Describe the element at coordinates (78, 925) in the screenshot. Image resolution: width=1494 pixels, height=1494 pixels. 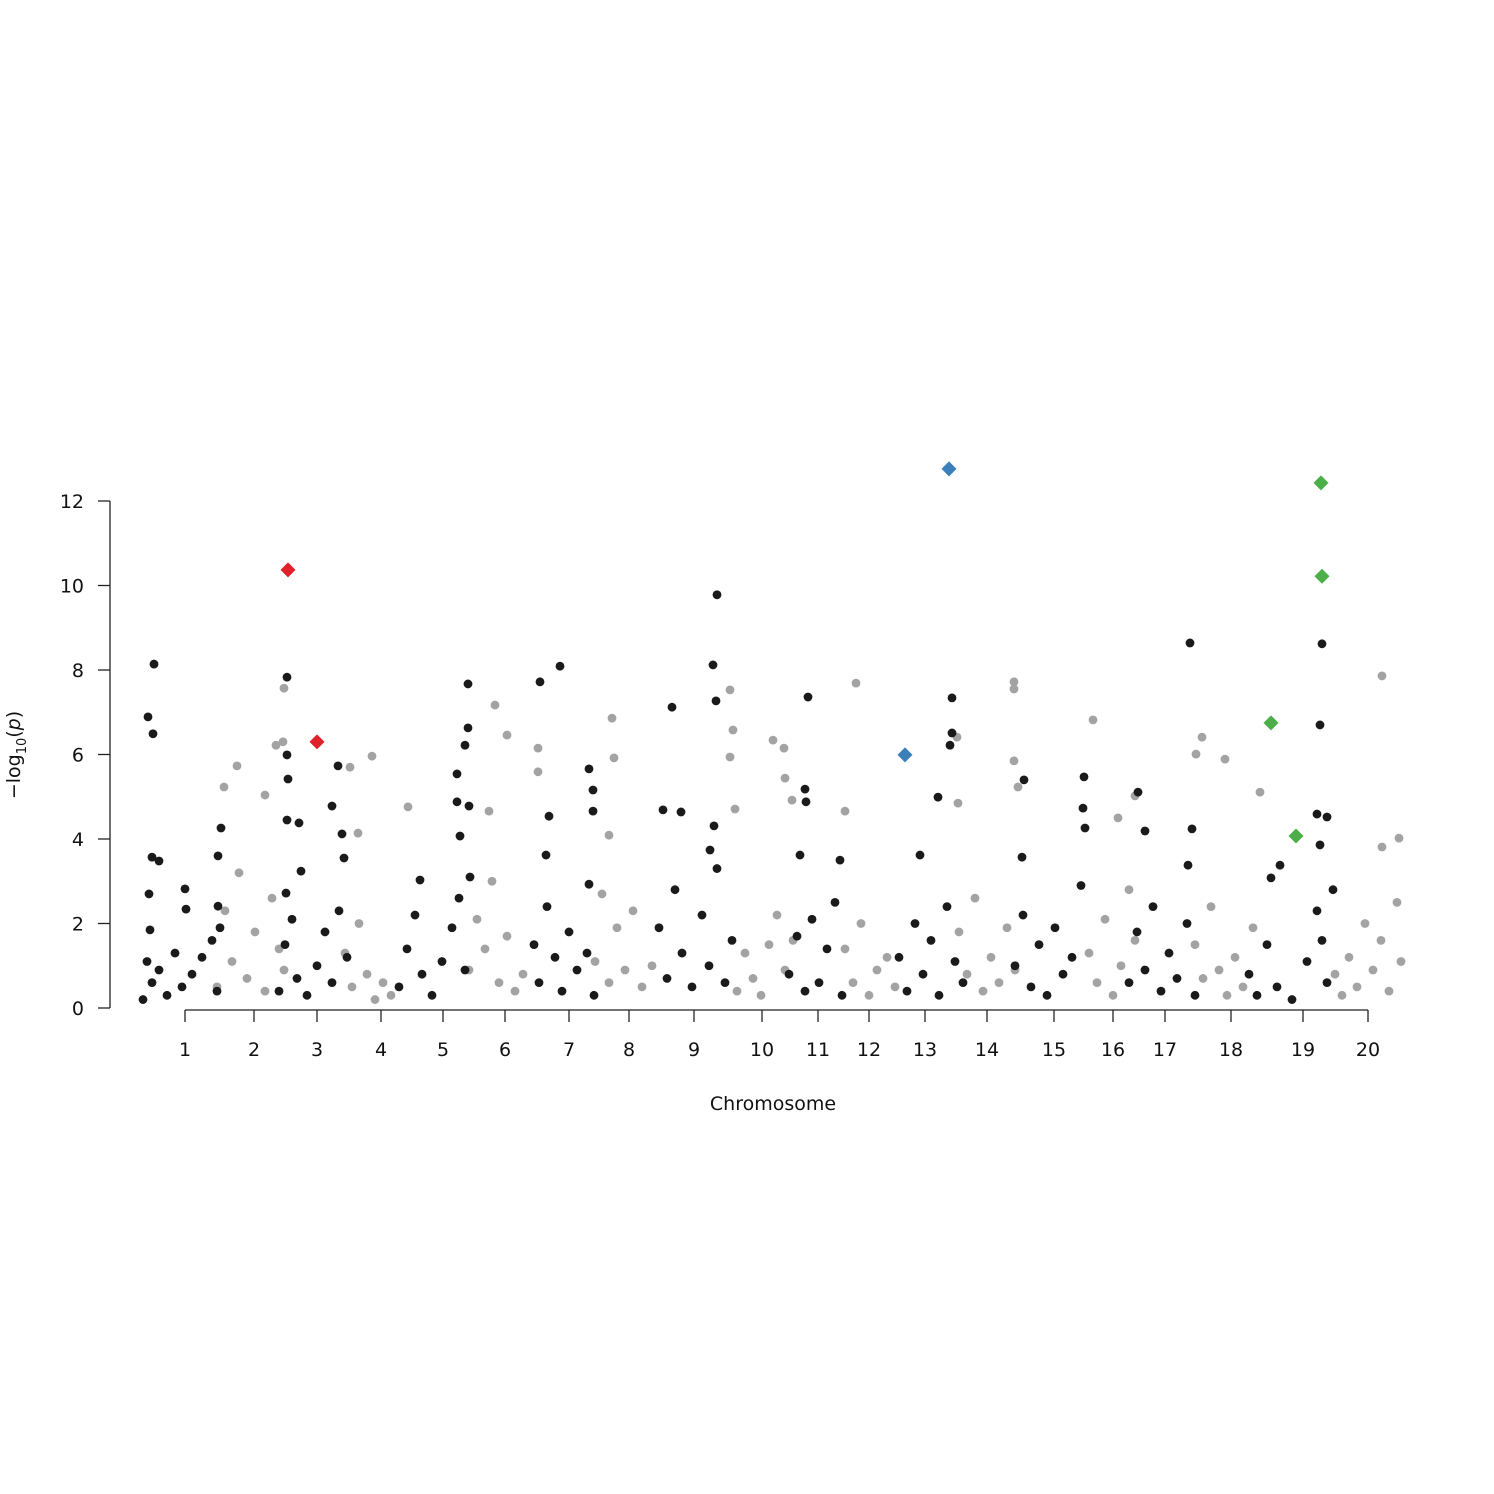
I see `y-tick-label: 2` at that location.